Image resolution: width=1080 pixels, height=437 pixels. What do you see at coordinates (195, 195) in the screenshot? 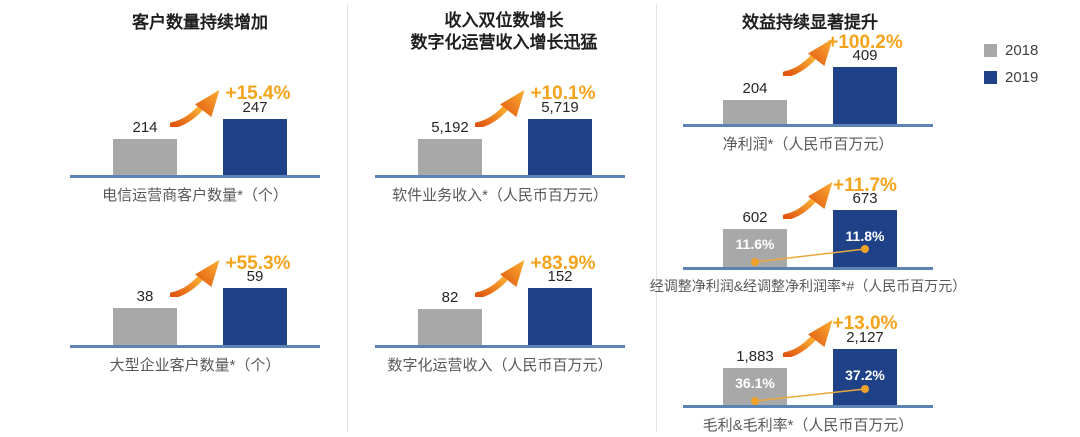
I see `x-axis-label: 电信运营商客户数量*（个）` at bounding box center [195, 195].